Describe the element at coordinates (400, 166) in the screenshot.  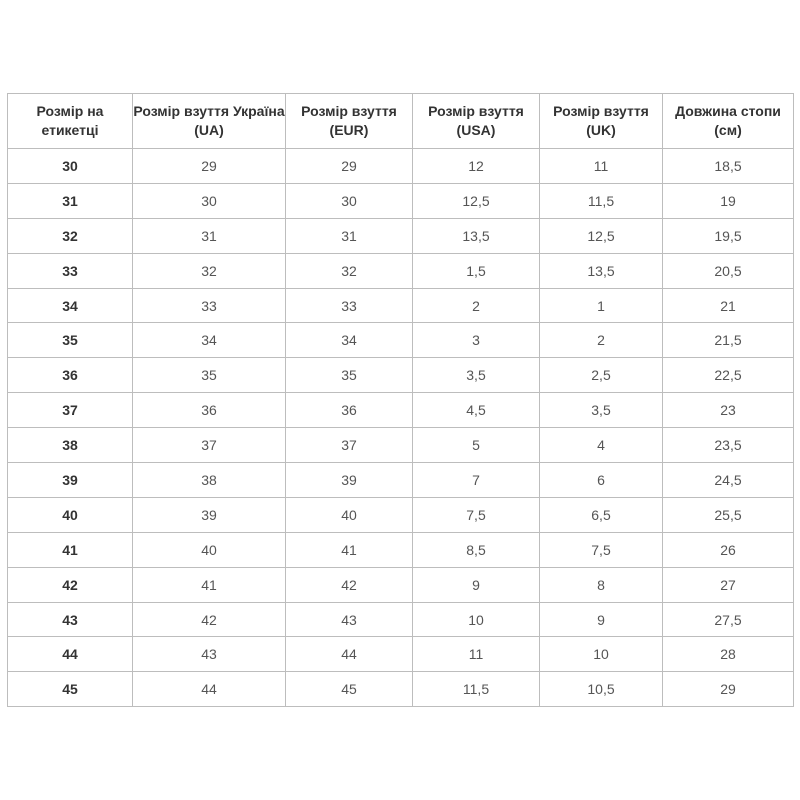
I see `table-row: 30 29 29 12 11 18,5` at that location.